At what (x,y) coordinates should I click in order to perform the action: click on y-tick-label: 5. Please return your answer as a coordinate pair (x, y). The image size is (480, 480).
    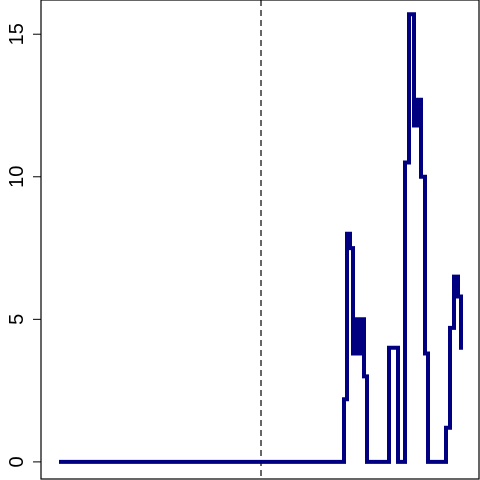
    Looking at the image, I should click on (17, 319).